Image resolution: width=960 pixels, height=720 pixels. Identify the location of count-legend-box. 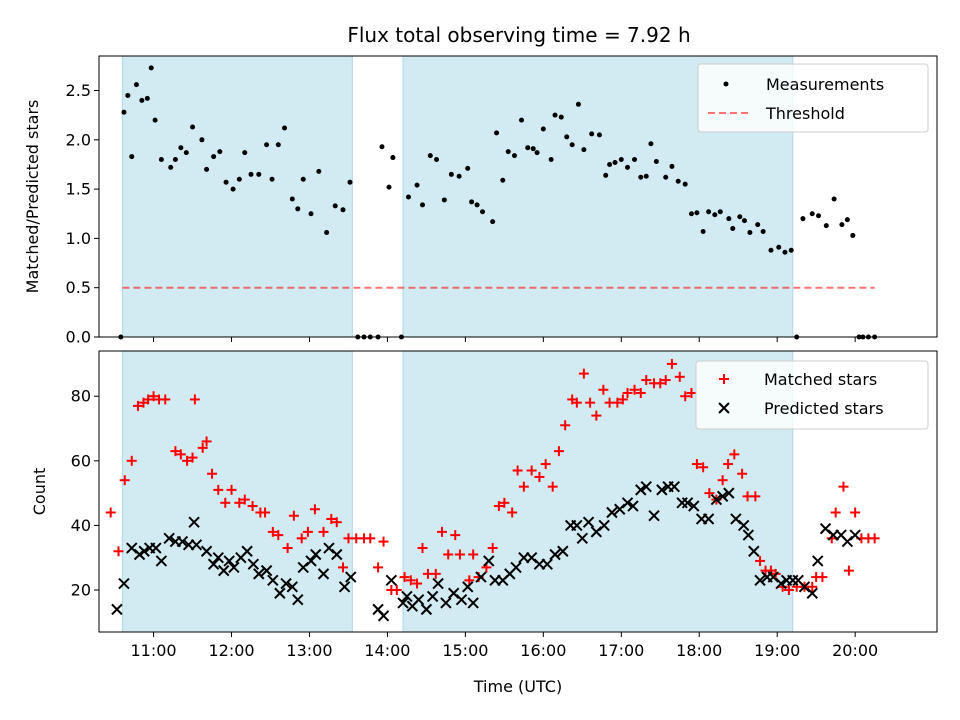
(812, 395).